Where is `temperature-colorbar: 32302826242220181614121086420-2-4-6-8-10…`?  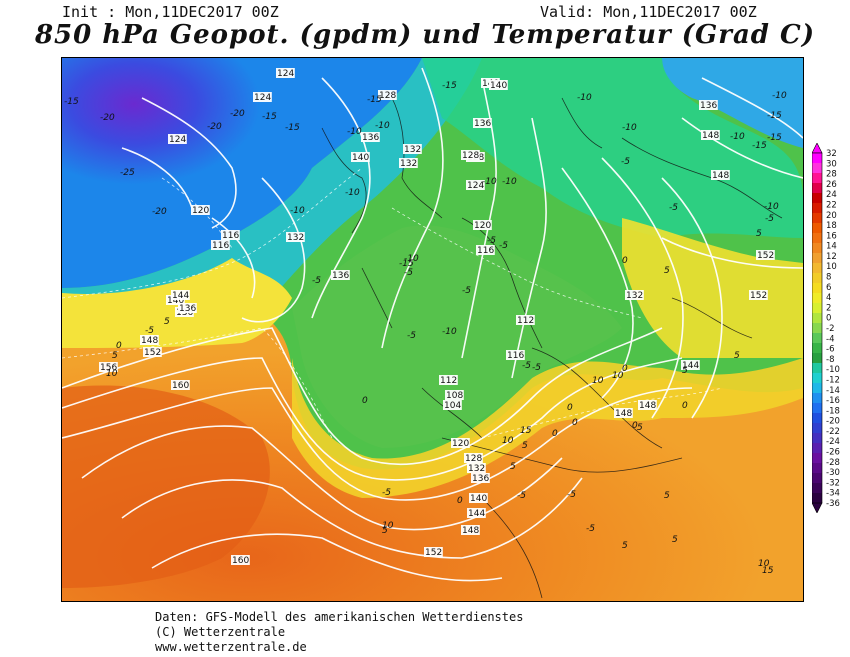 temperature-colorbar: 32302826242220181614121086420-2-4-6-8-10… is located at coordinates (826, 328).